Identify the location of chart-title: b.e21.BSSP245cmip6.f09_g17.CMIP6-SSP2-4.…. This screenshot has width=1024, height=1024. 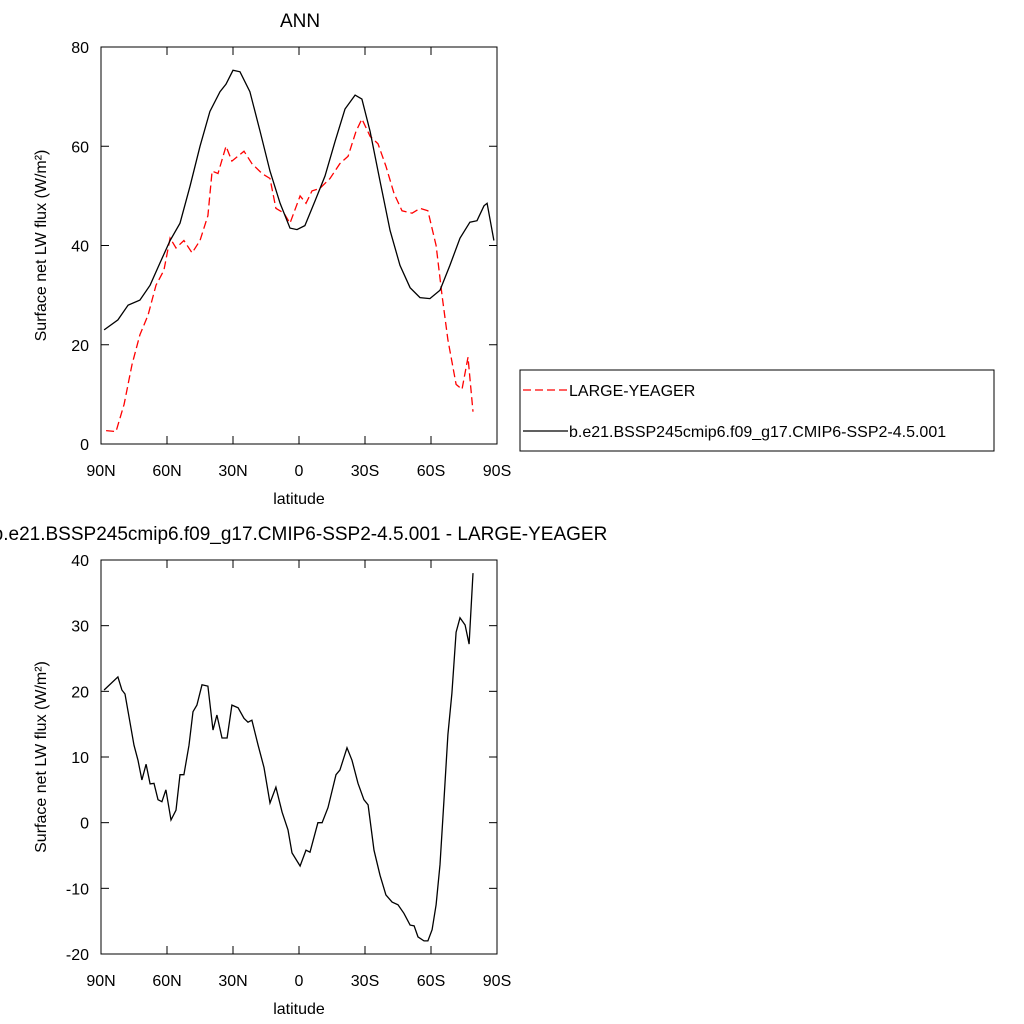
(303, 534).